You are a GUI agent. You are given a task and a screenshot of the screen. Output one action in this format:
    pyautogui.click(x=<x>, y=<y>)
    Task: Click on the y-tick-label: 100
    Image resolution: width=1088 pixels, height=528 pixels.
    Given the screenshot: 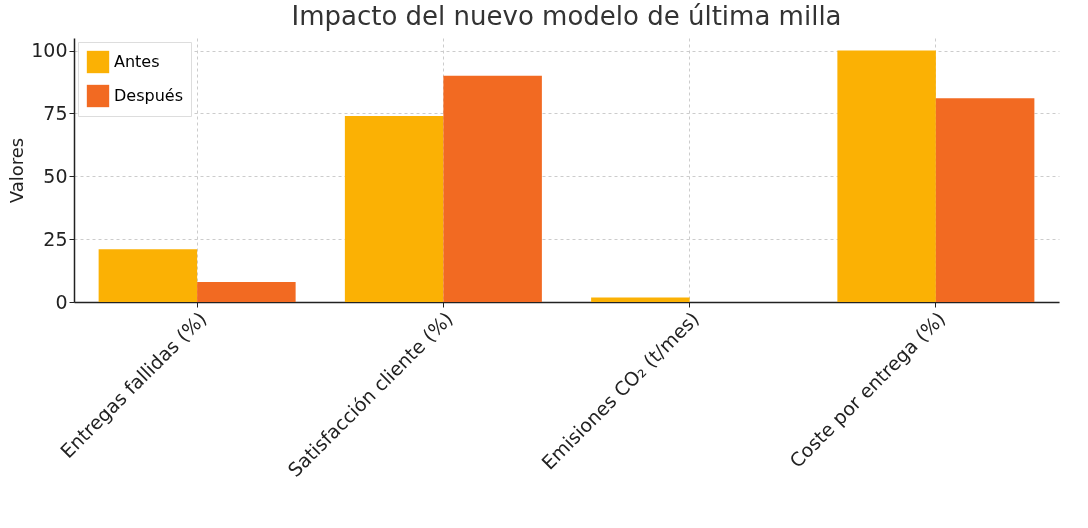 What is the action you would take?
    pyautogui.click(x=49, y=50)
    